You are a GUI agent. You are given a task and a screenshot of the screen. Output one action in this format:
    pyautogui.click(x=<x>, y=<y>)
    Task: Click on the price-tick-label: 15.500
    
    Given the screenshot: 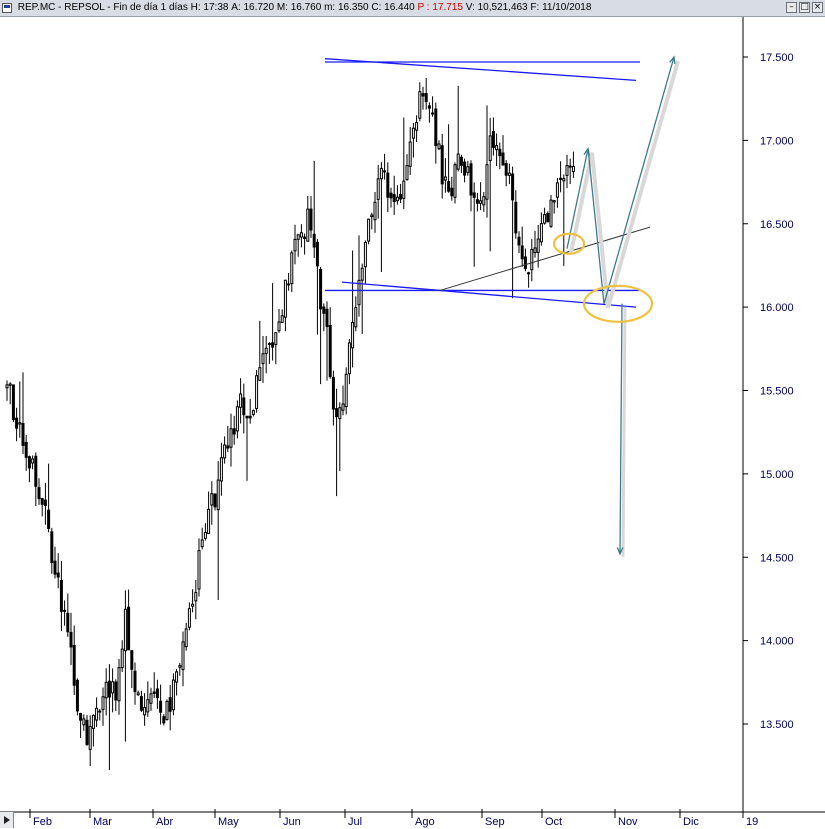 What is the action you would take?
    pyautogui.click(x=777, y=392)
    